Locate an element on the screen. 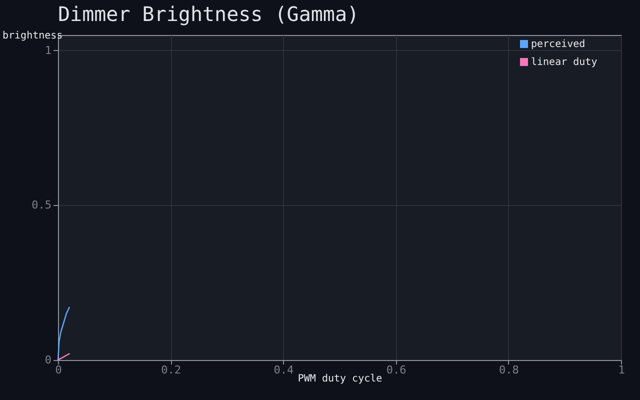 The height and width of the screenshot is (400, 640). x-tick-label: 0.8 is located at coordinates (508, 370).